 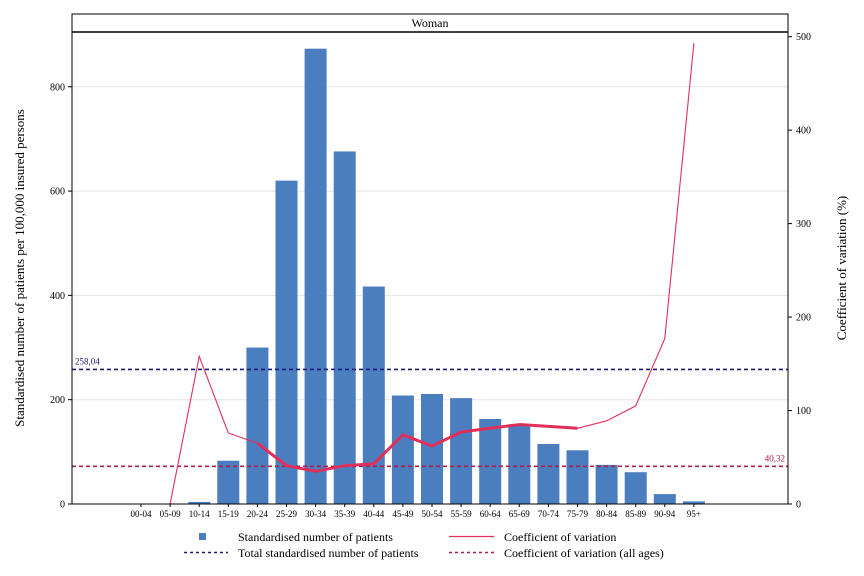 What do you see at coordinates (87, 361) in the screenshot?
I see `reference-line-label: 258,04` at bounding box center [87, 361].